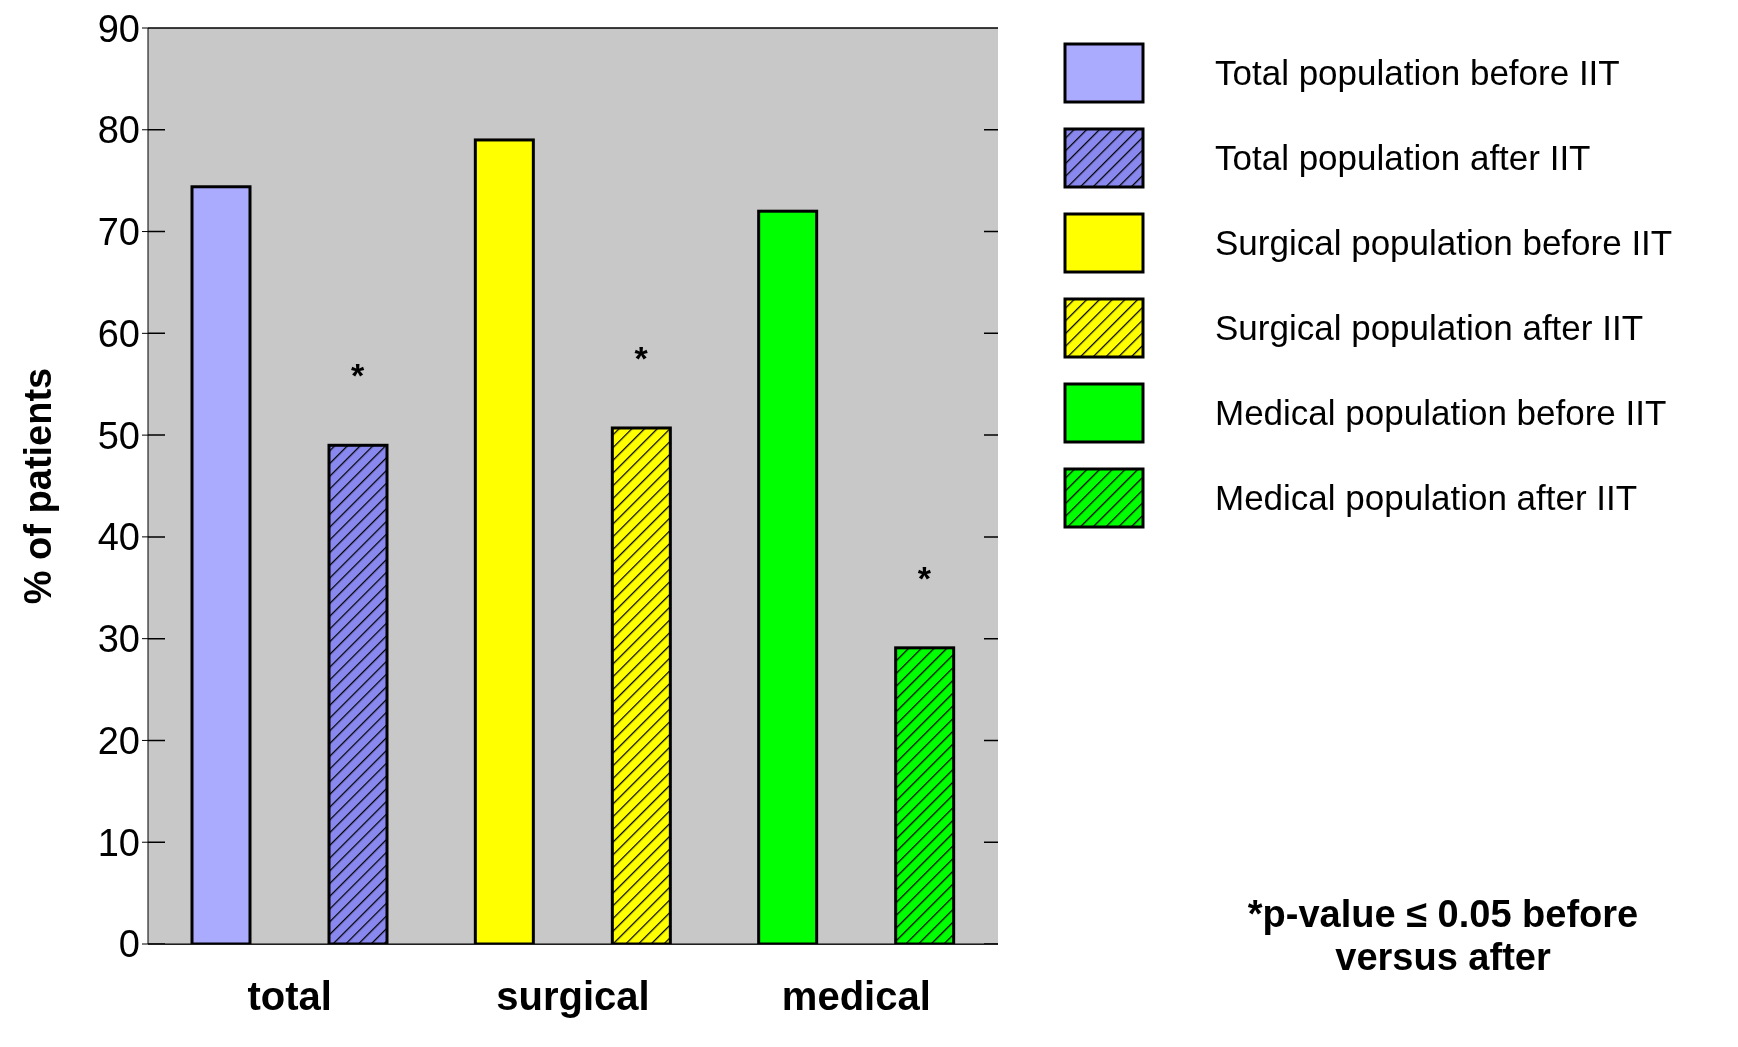  What do you see at coordinates (118, 232) in the screenshot?
I see `y-tick-label: 70` at bounding box center [118, 232].